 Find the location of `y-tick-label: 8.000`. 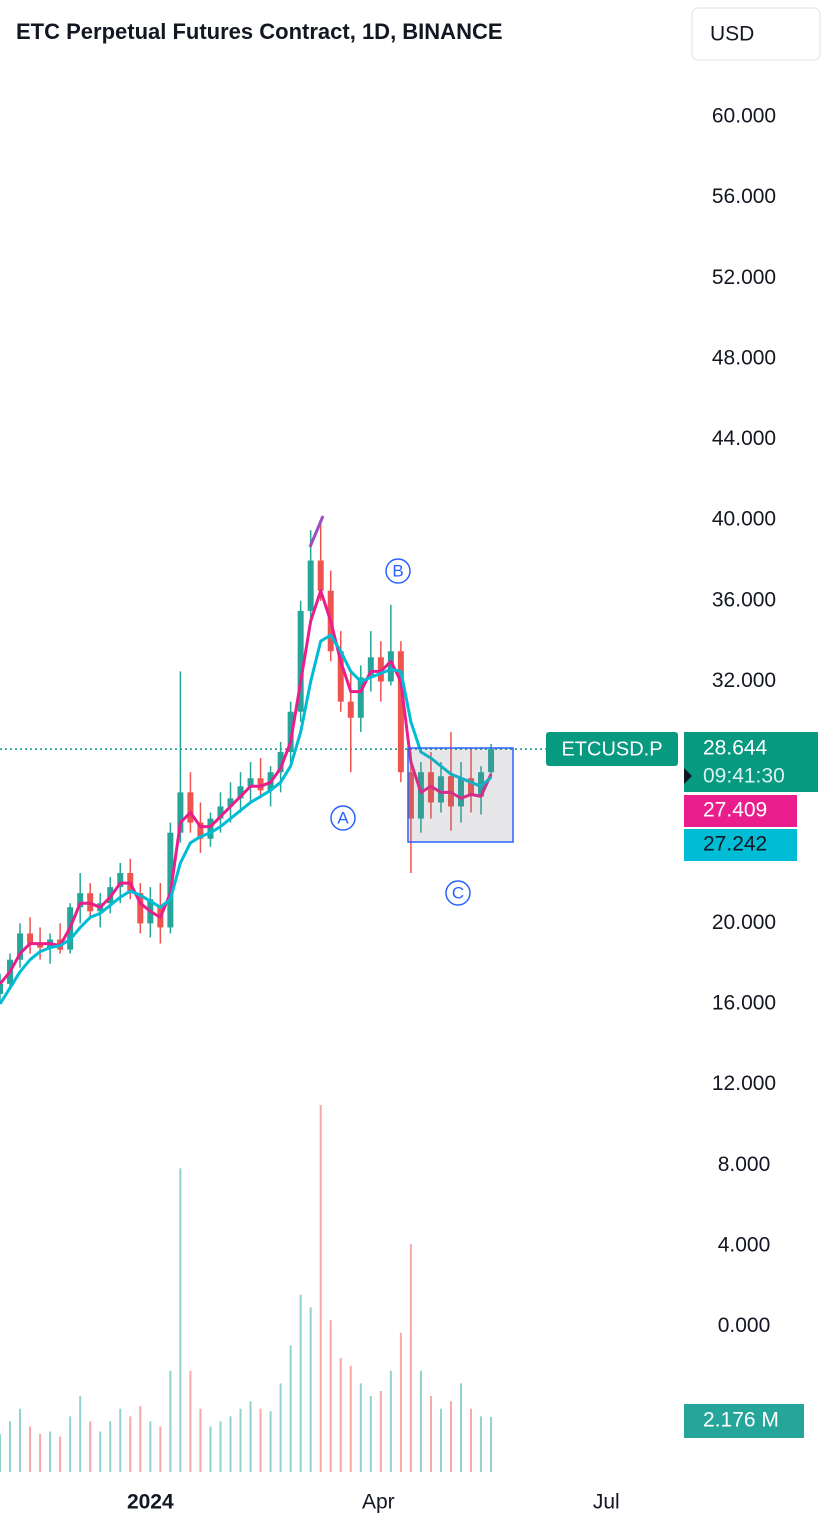

y-tick-label: 8.000 is located at coordinates (744, 1164).